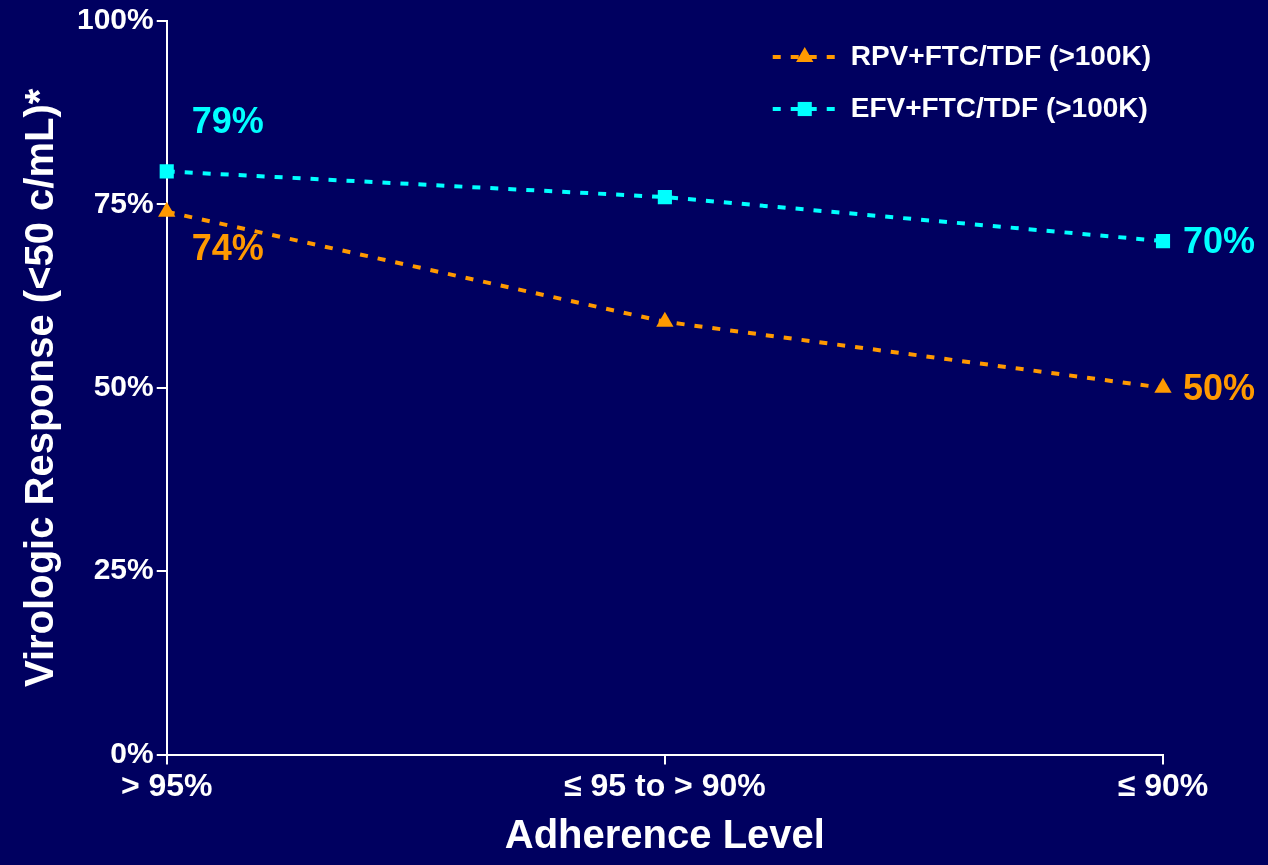 This screenshot has width=1268, height=865. What do you see at coordinates (227, 121) in the screenshot?
I see `data-label: 79%` at bounding box center [227, 121].